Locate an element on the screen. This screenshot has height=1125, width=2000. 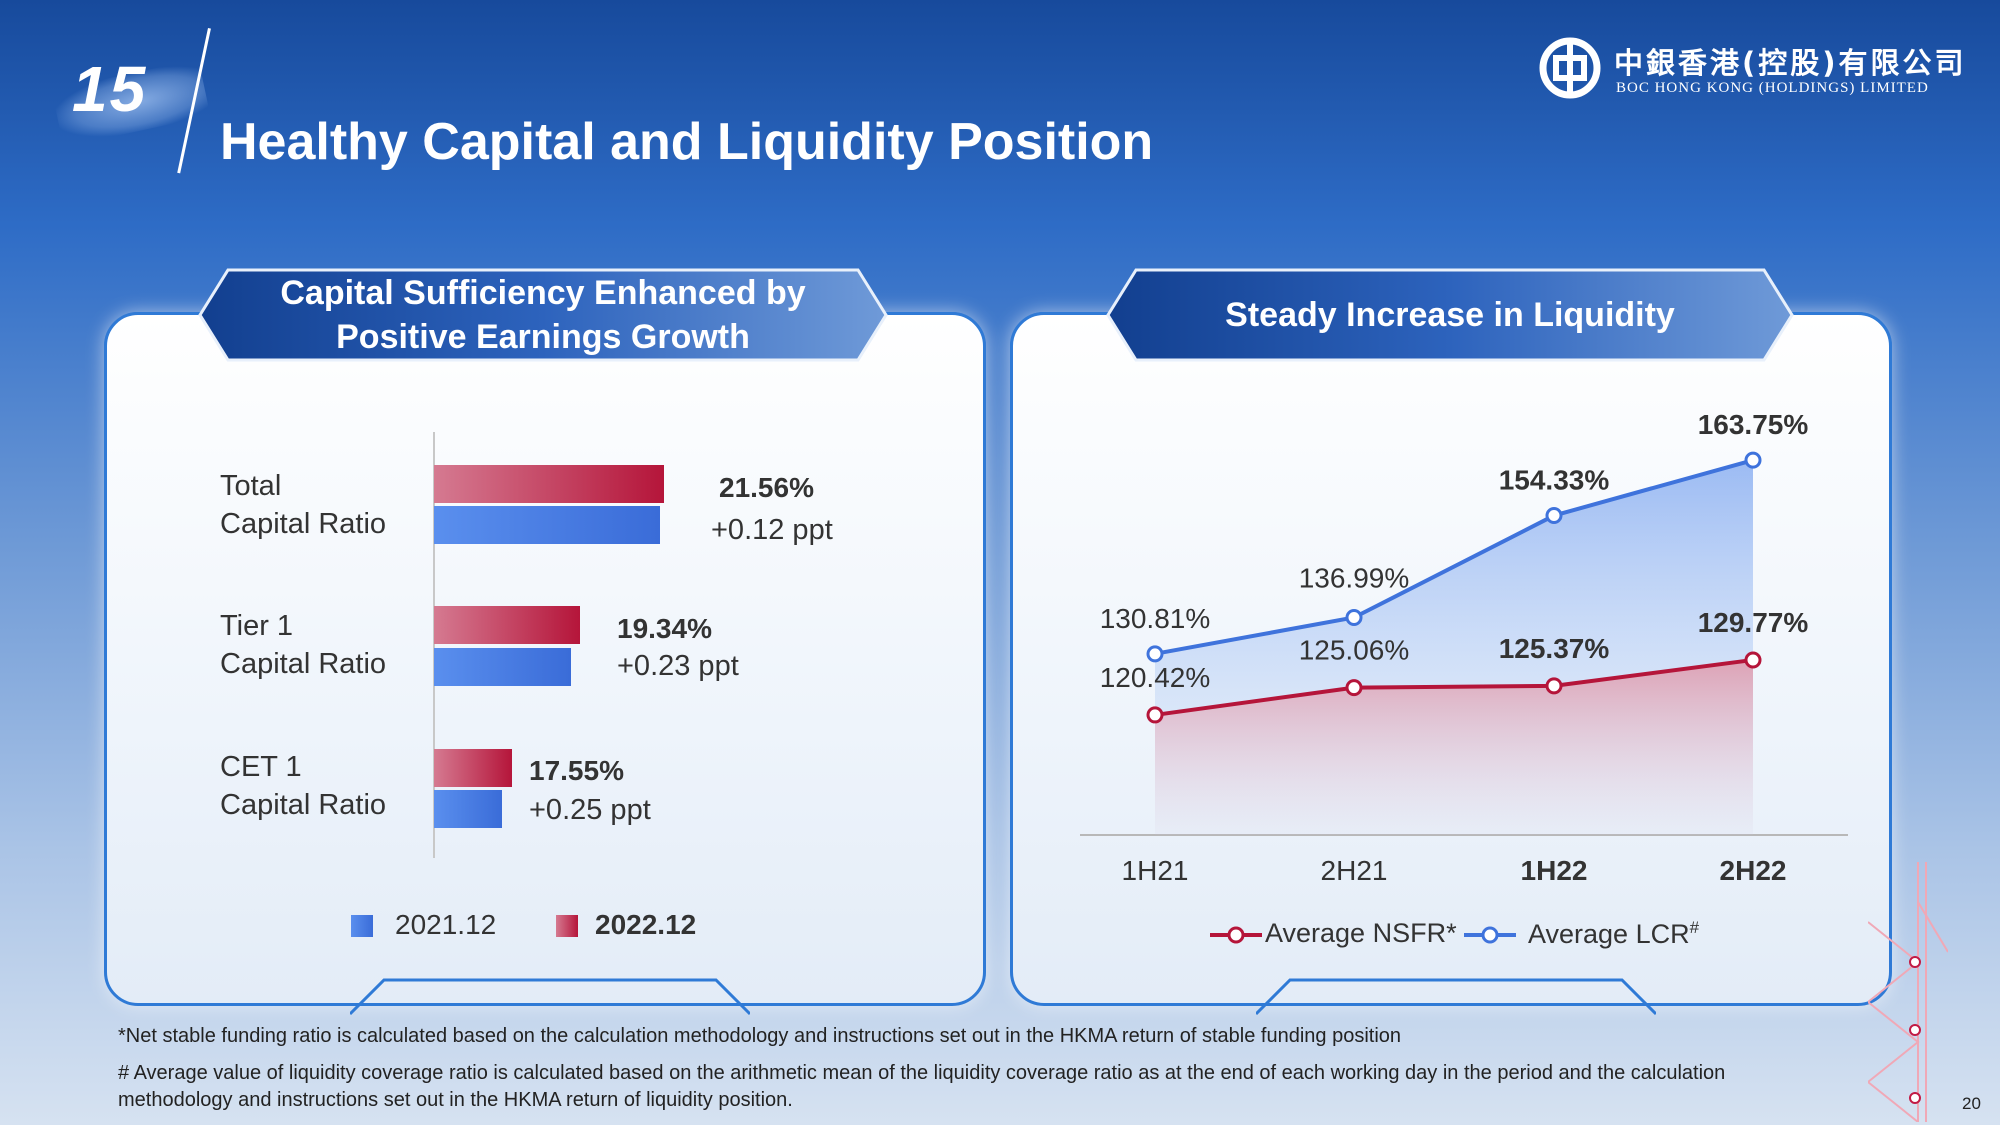
capital-banner-line2: Positive Earnings Growth is located at coordinates (543, 337).